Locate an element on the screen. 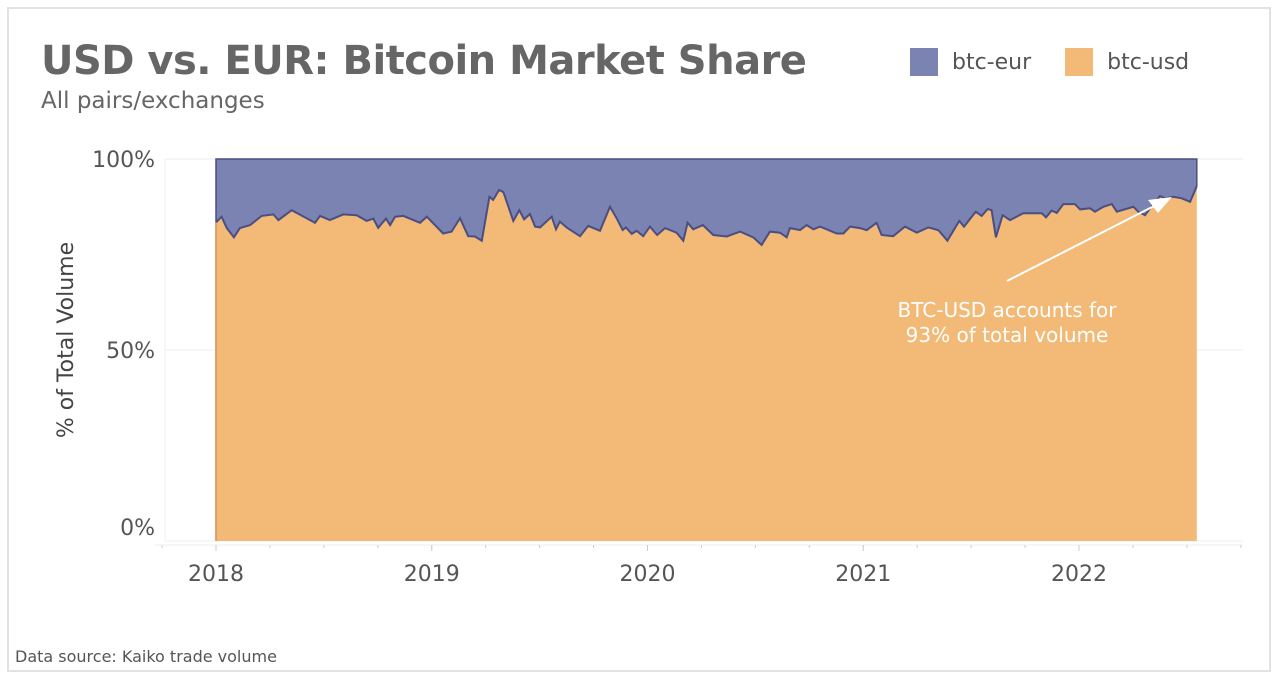 Image resolution: width=1282 pixels, height=680 pixels. legend: btc-eur btc-usd is located at coordinates (1066, 62).